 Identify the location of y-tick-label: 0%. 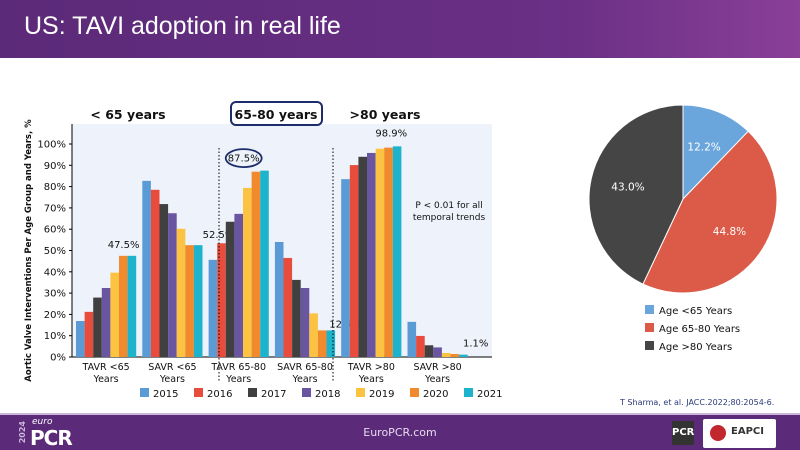
(58, 358).